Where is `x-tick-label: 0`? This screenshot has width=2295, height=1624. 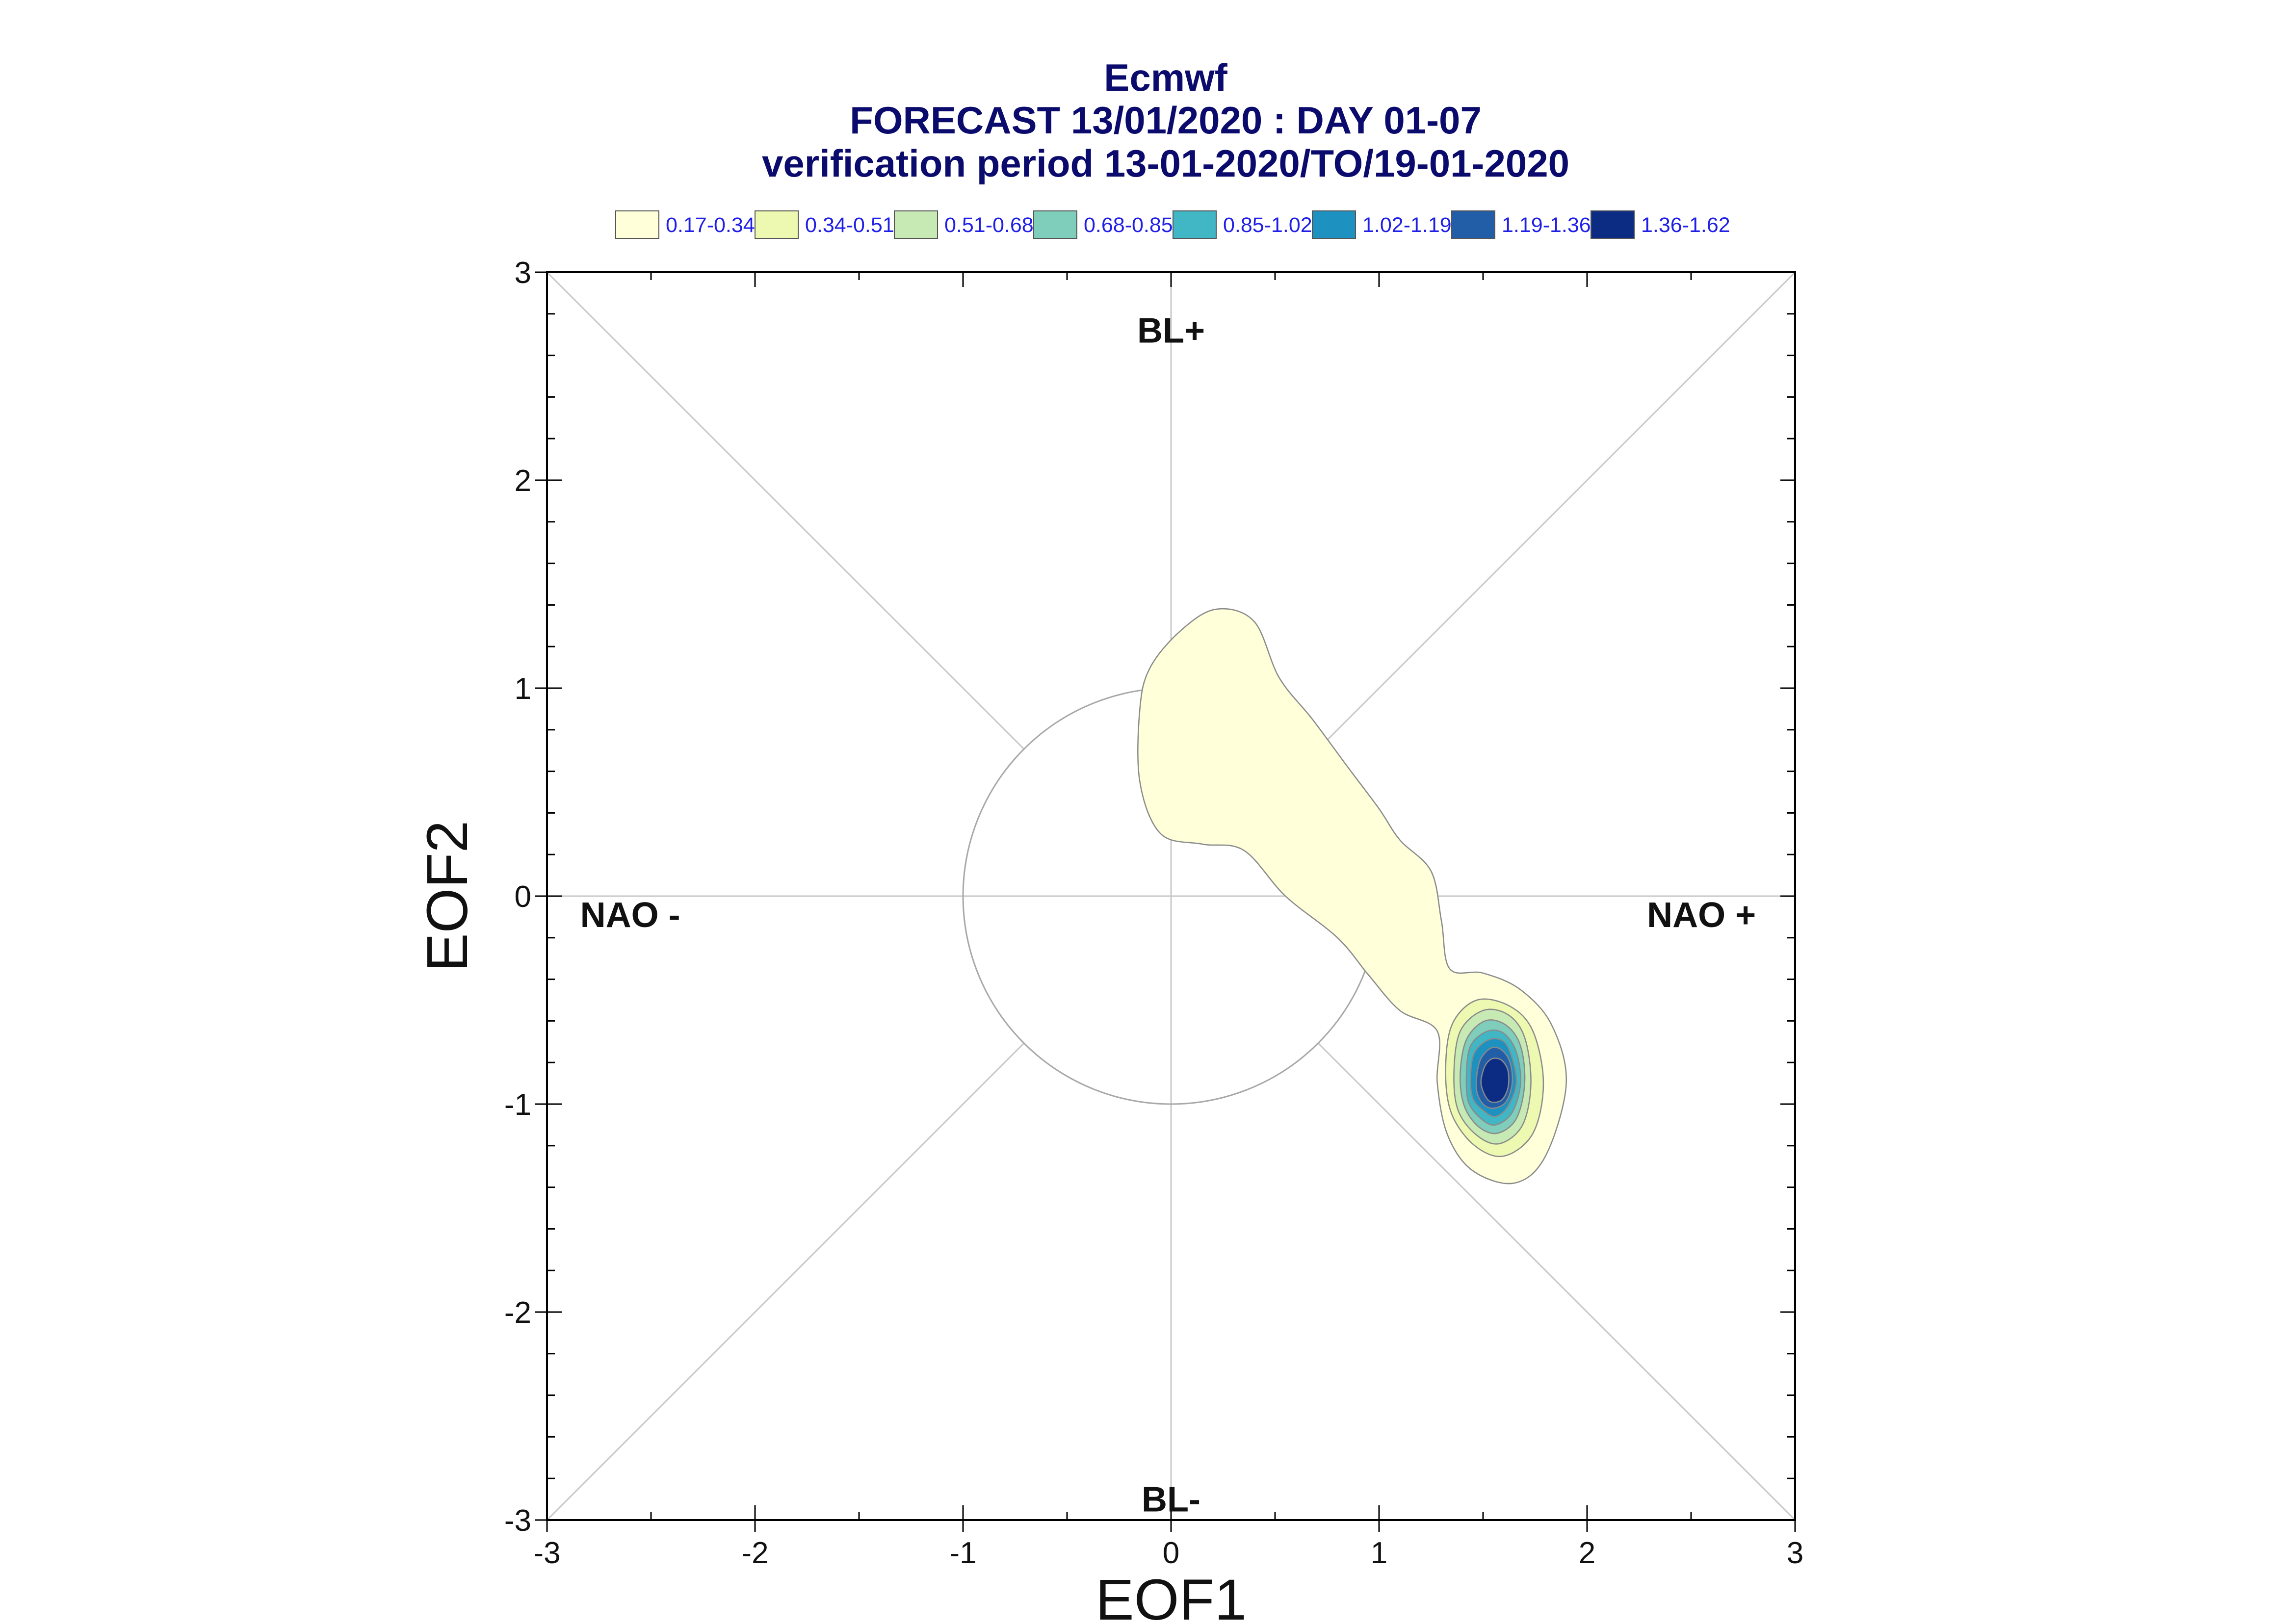 x-tick-label: 0 is located at coordinates (1171, 1553).